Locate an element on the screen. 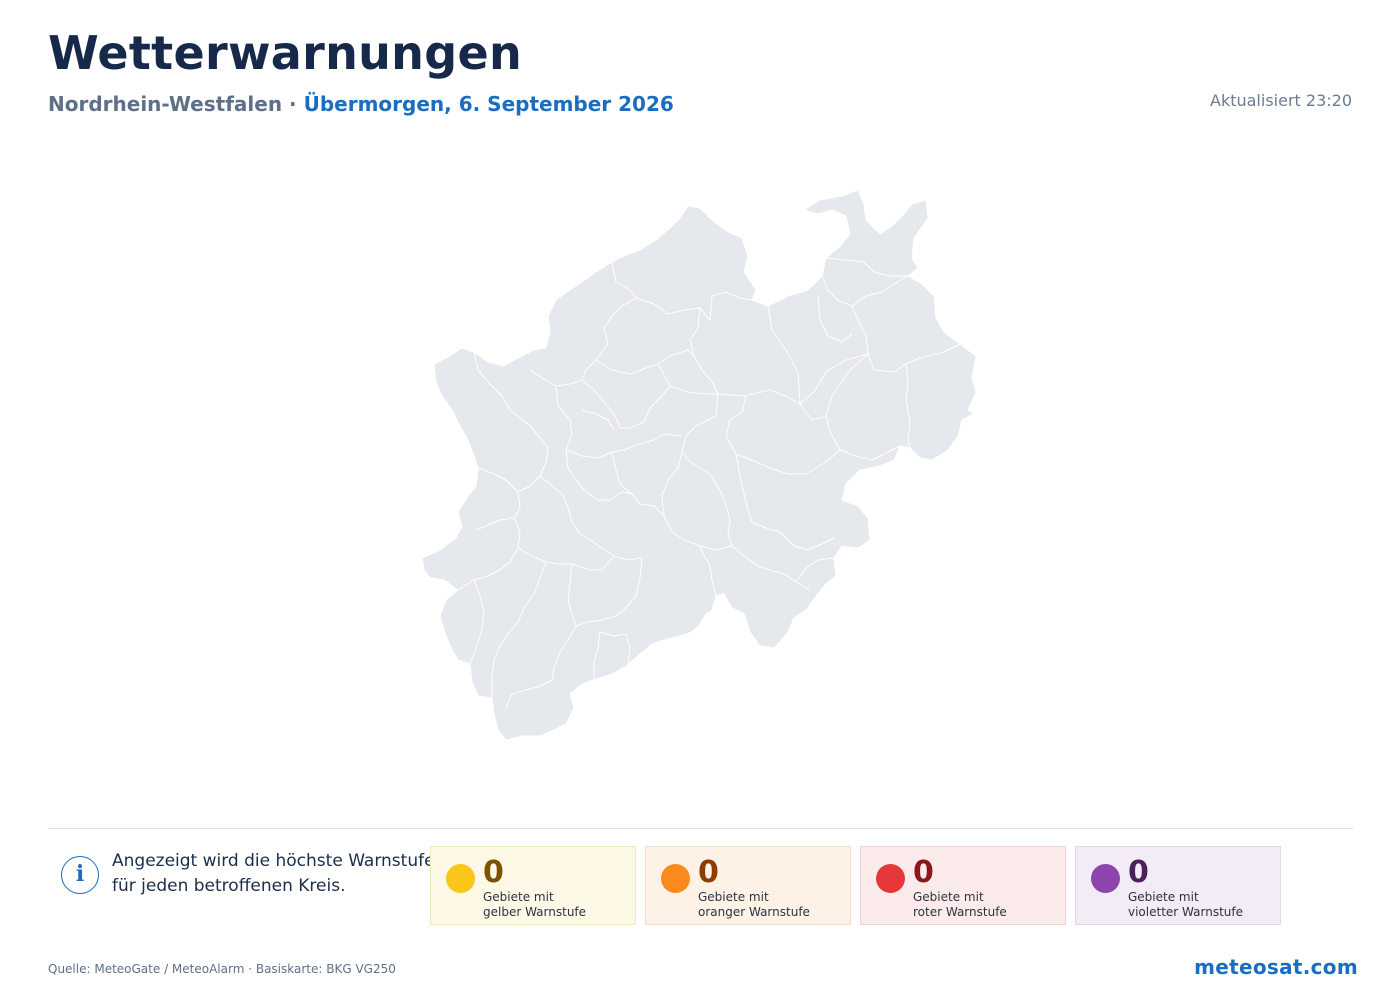 The height and width of the screenshot is (1000, 1400). violet-warning-dot is located at coordinates (1105, 878).